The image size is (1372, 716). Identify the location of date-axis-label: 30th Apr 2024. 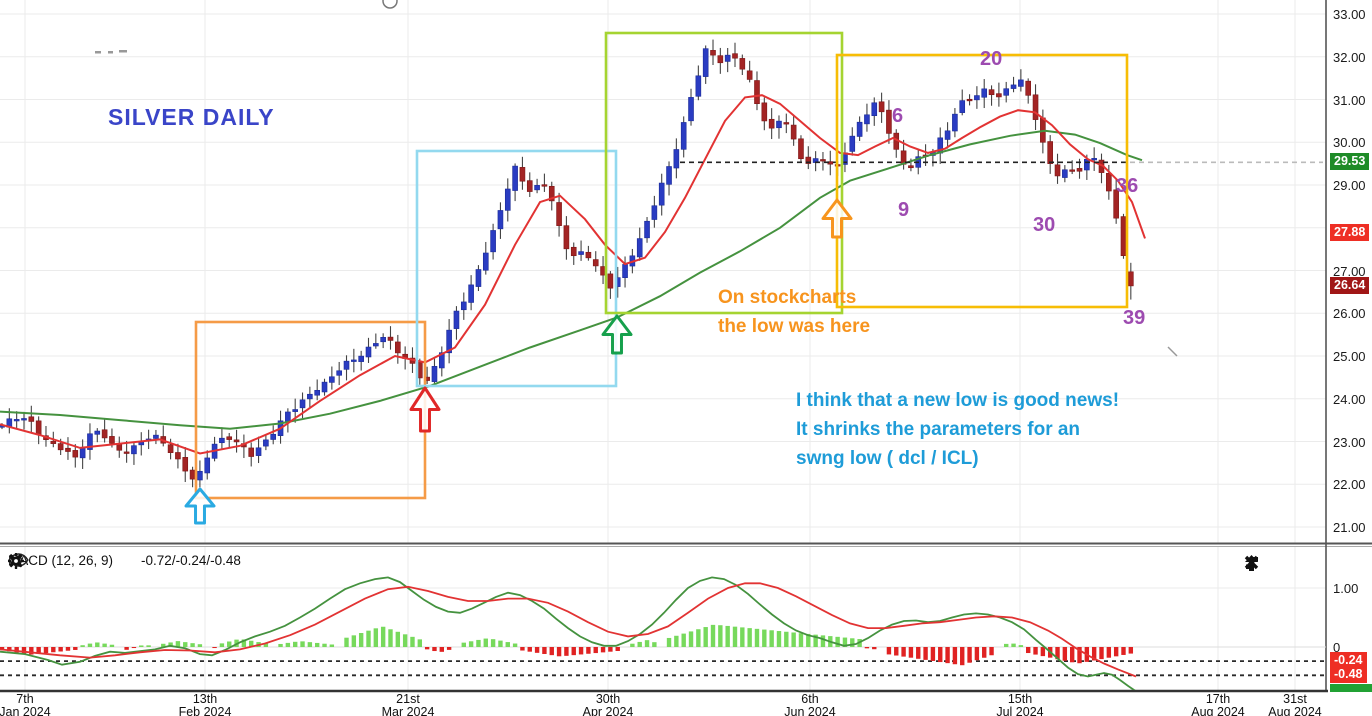
(608, 704).